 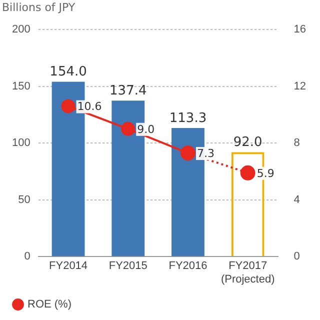 What do you see at coordinates (21, 30) in the screenshot?
I see `y-tick-label: 200` at bounding box center [21, 30].